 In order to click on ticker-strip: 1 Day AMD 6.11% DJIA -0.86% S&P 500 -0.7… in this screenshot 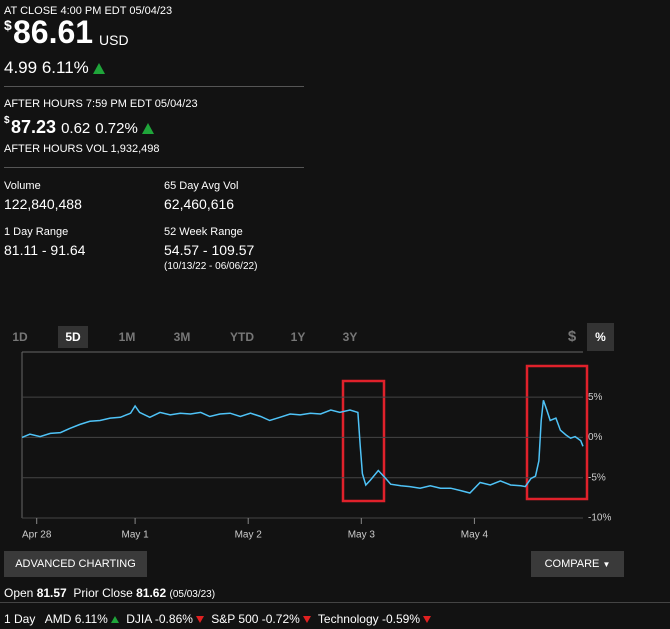, I will do `click(219, 619)`.